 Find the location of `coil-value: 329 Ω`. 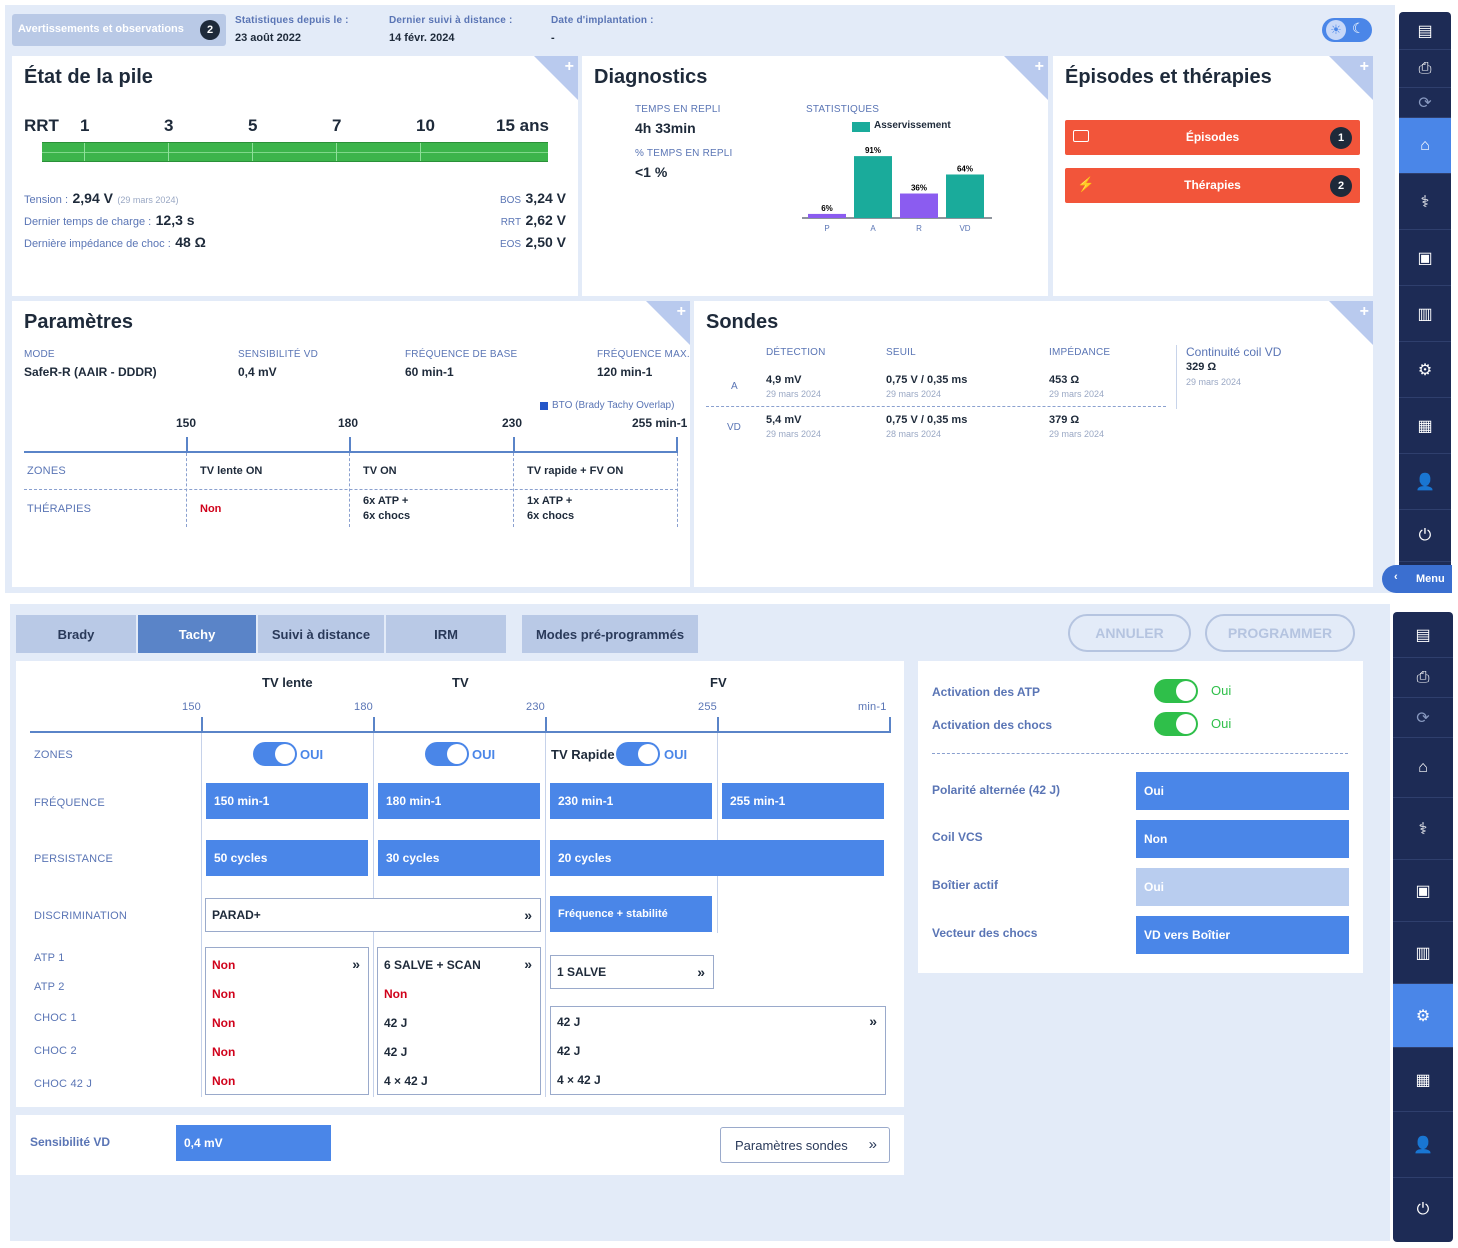

coil-value: 329 Ω is located at coordinates (1201, 367).